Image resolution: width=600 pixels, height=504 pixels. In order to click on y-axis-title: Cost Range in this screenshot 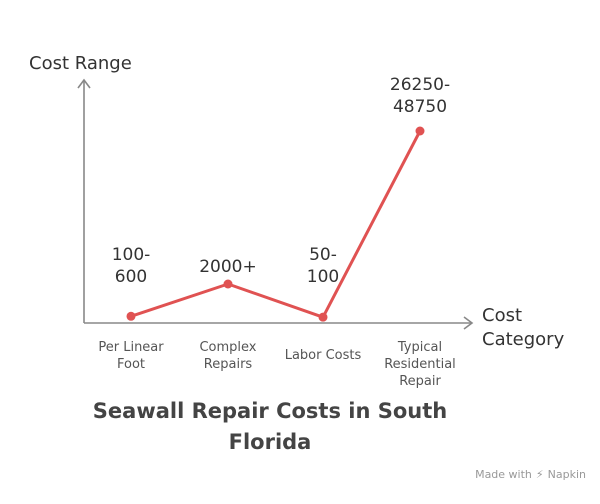, I will do `click(80, 63)`.